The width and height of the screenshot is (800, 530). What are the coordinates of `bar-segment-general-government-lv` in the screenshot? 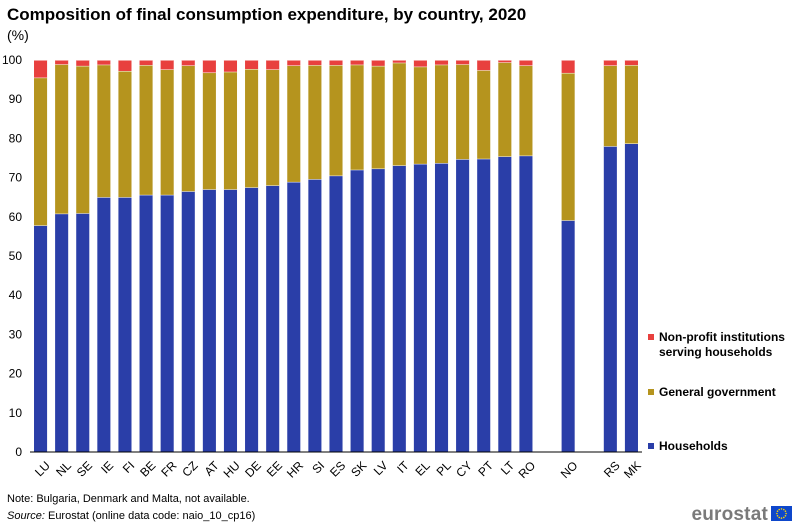 It's located at (378, 117).